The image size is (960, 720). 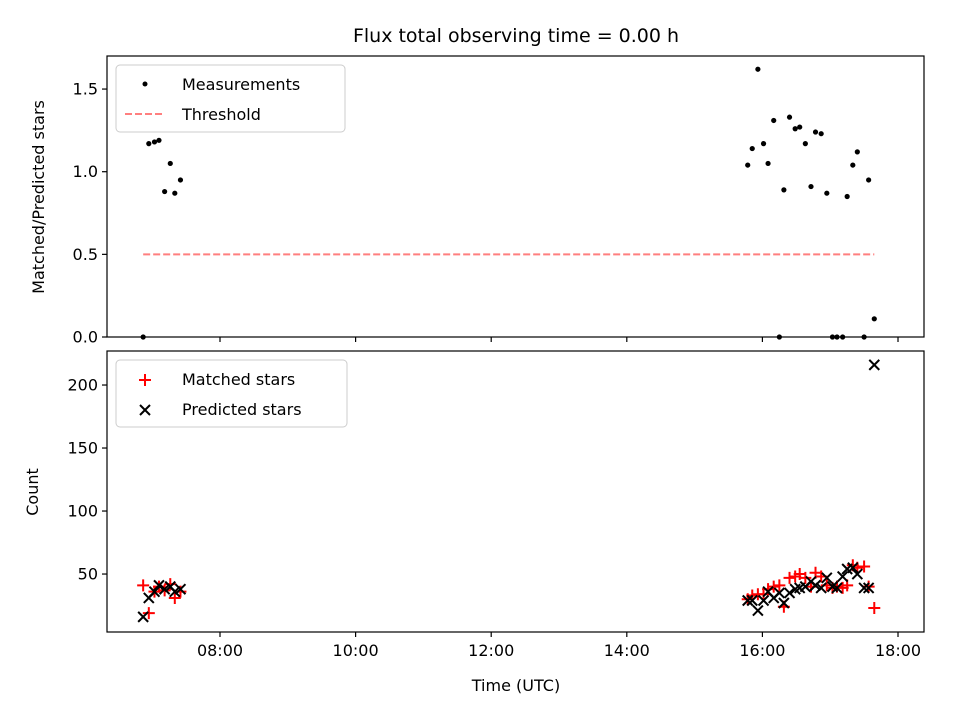 What do you see at coordinates (762, 650) in the screenshot?
I see `x-tick-label: 16:00` at bounding box center [762, 650].